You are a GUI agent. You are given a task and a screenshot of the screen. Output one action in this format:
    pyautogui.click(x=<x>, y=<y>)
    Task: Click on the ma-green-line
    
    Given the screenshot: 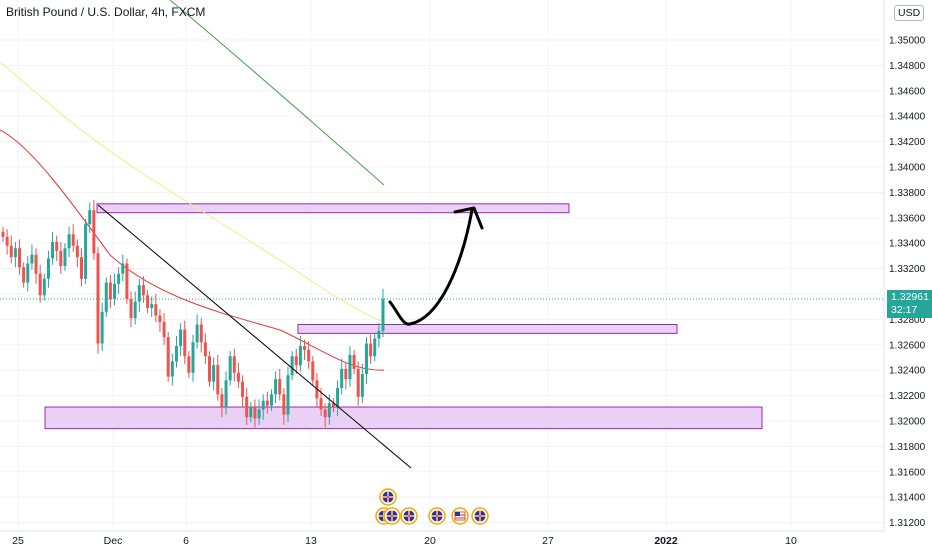 What is the action you would take?
    pyautogui.click(x=277, y=93)
    